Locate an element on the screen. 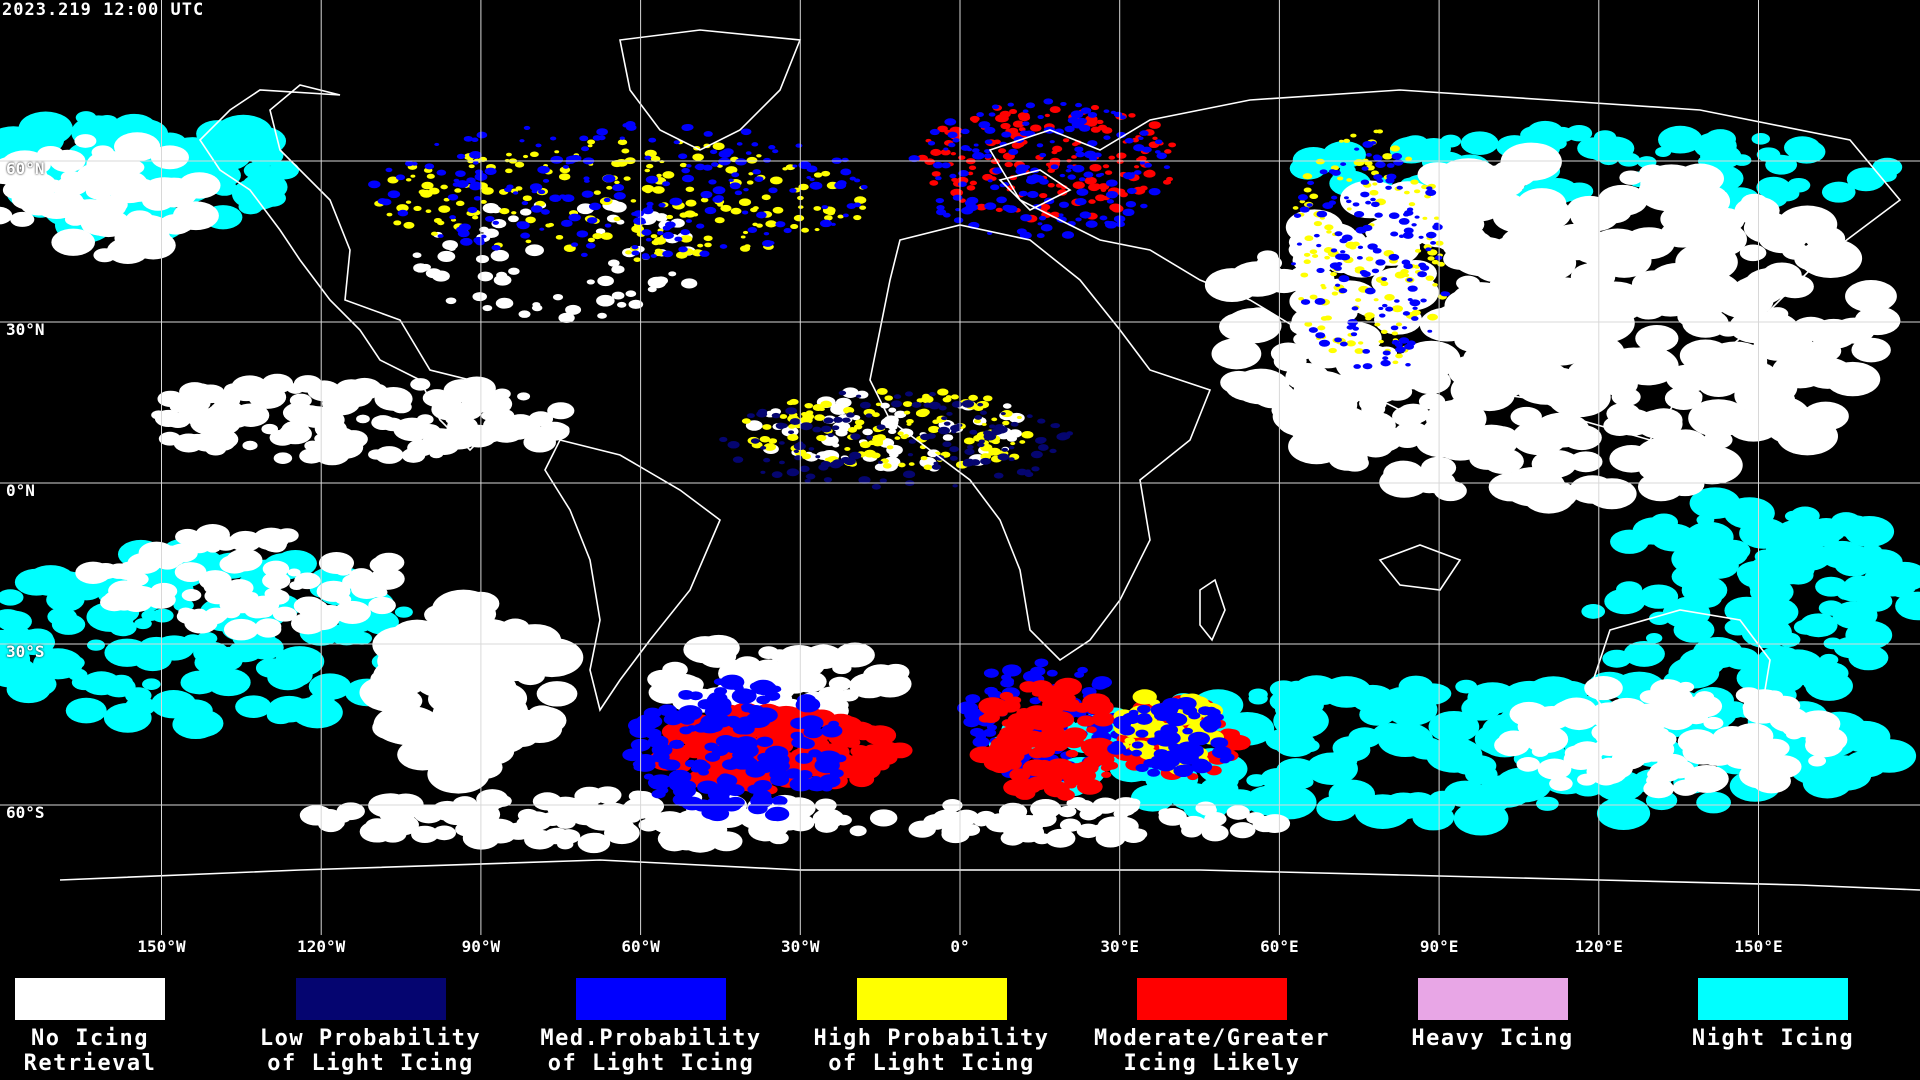 Image resolution: width=1920 pixels, height=1080 pixels. longitude-label: 150°E is located at coordinates (1758, 946).